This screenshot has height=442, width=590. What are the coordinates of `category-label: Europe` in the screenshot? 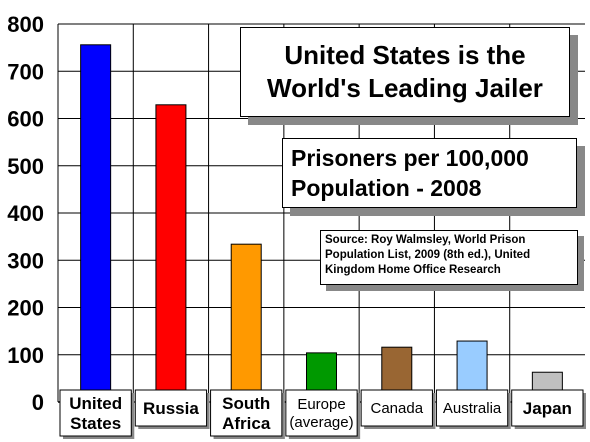 It's located at (321, 404).